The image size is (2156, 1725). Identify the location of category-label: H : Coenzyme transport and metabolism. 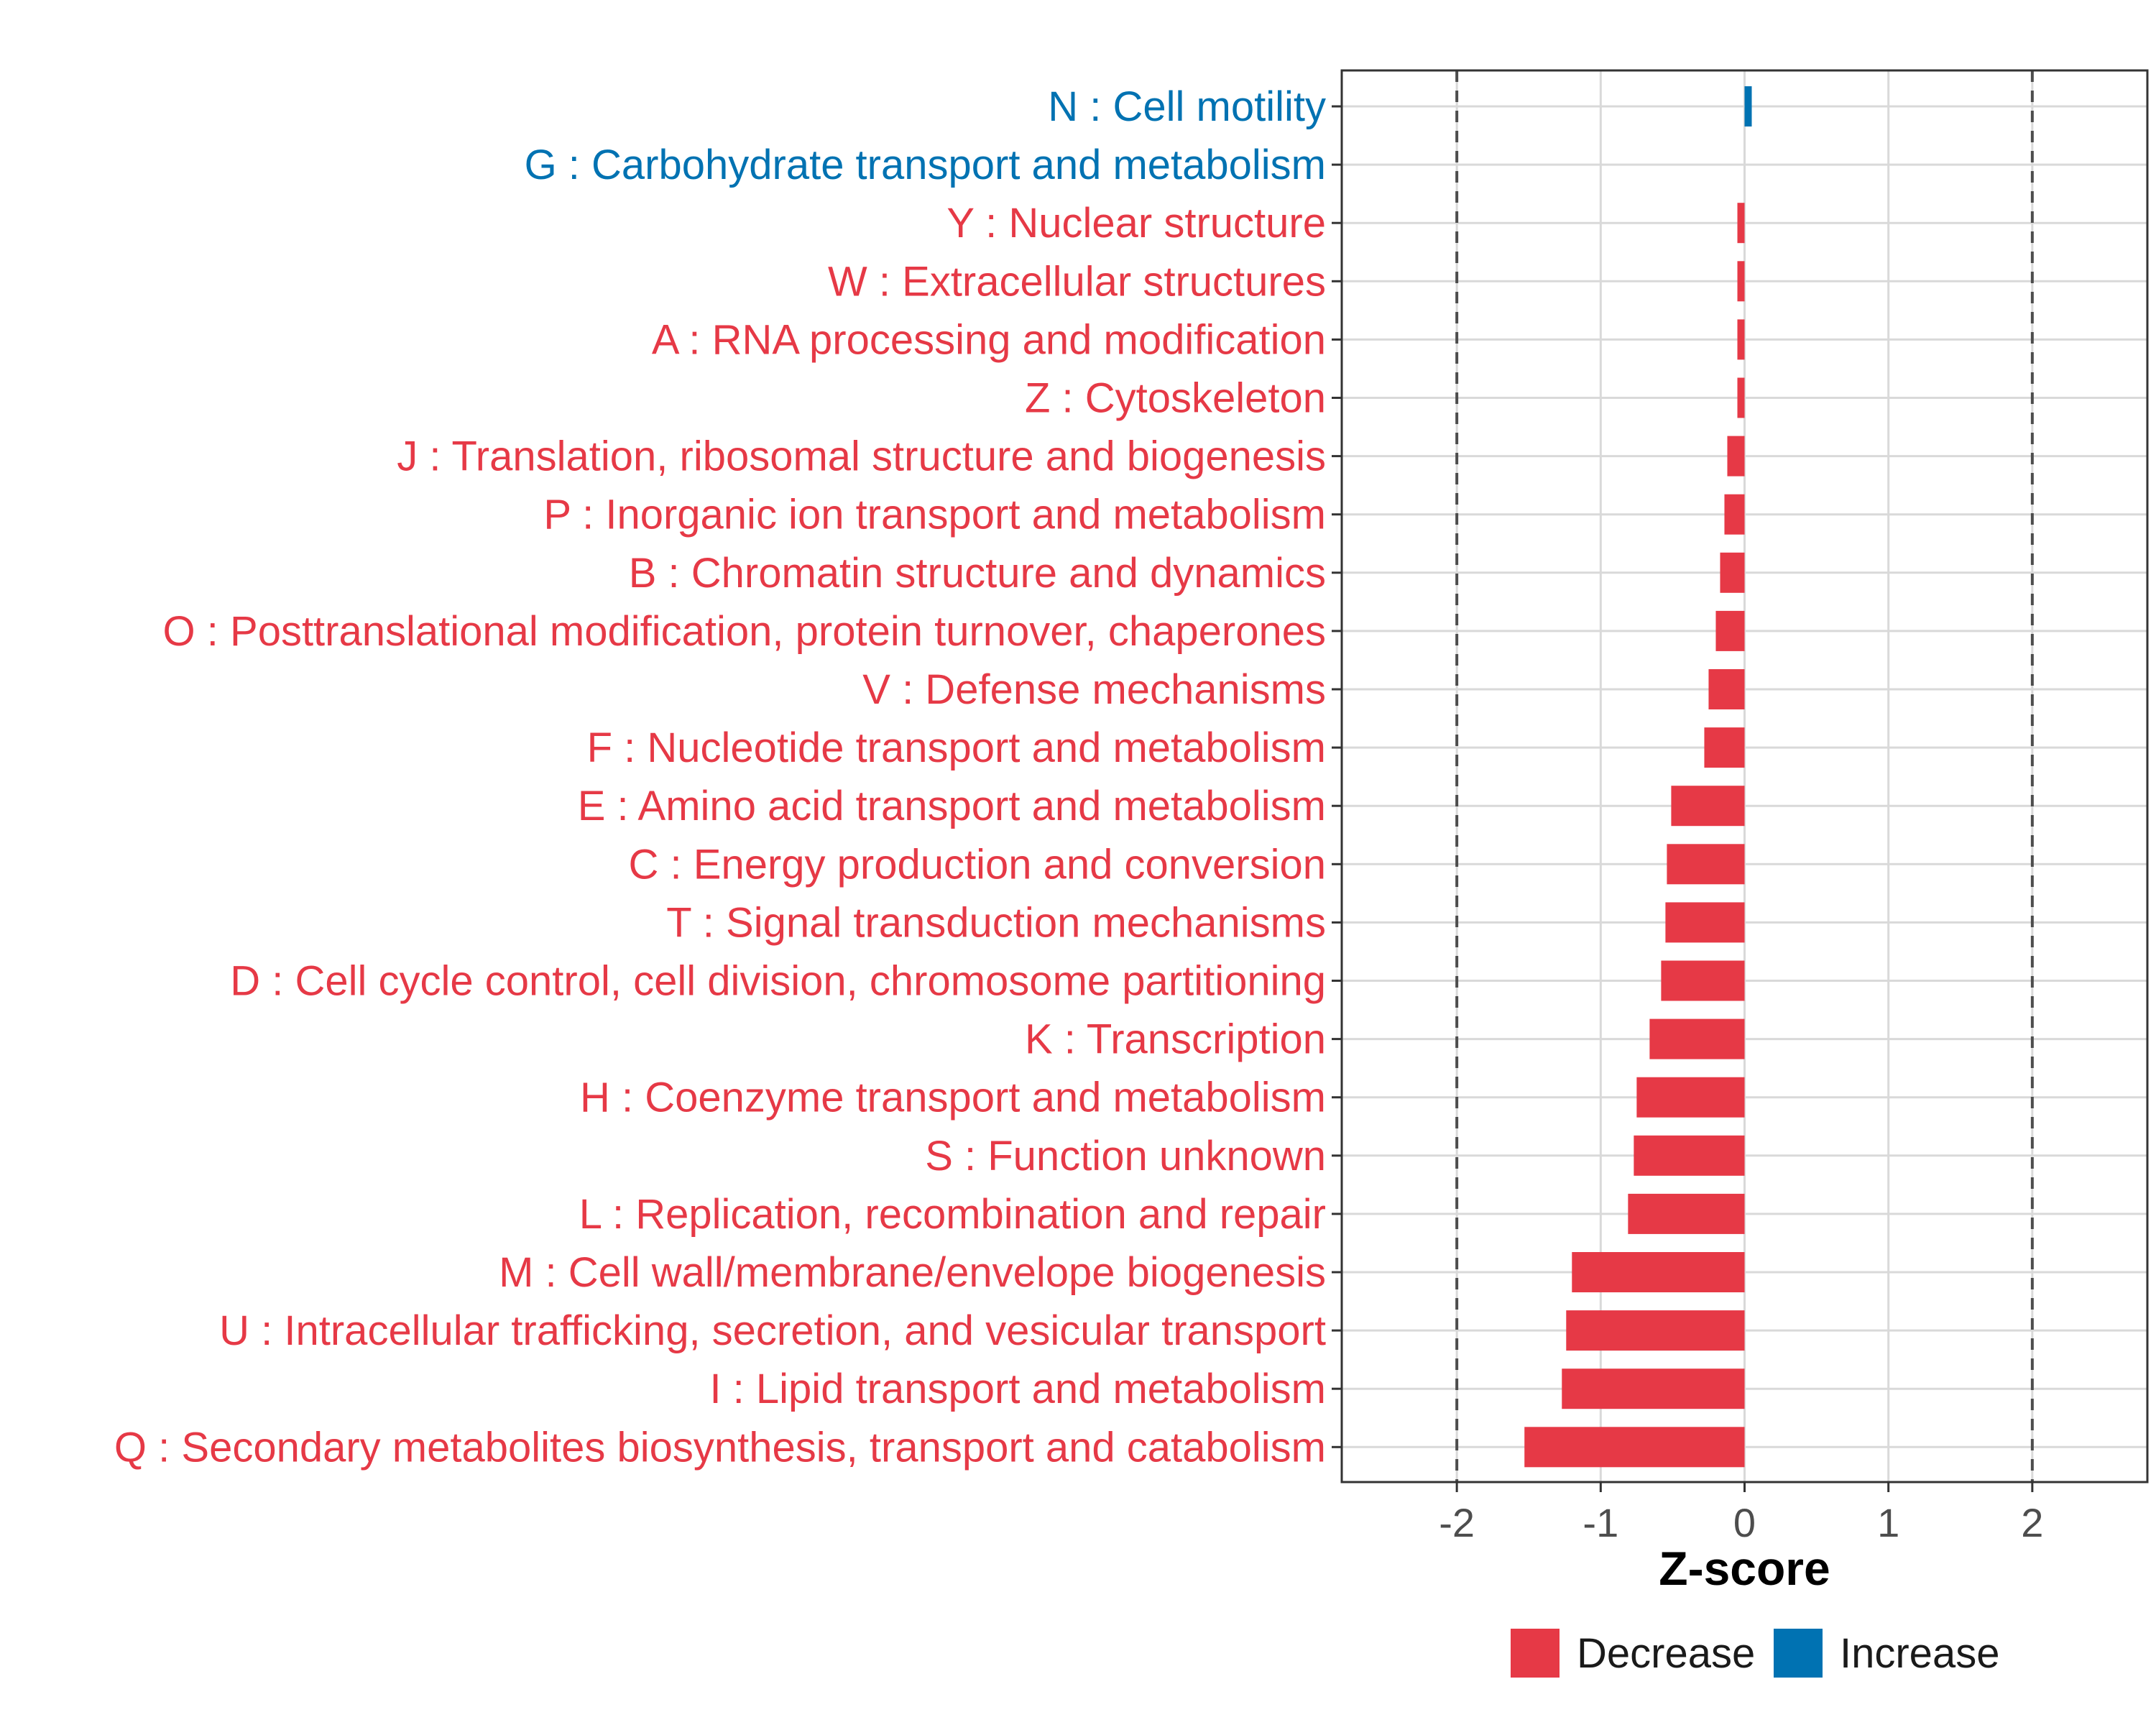
(953, 1098).